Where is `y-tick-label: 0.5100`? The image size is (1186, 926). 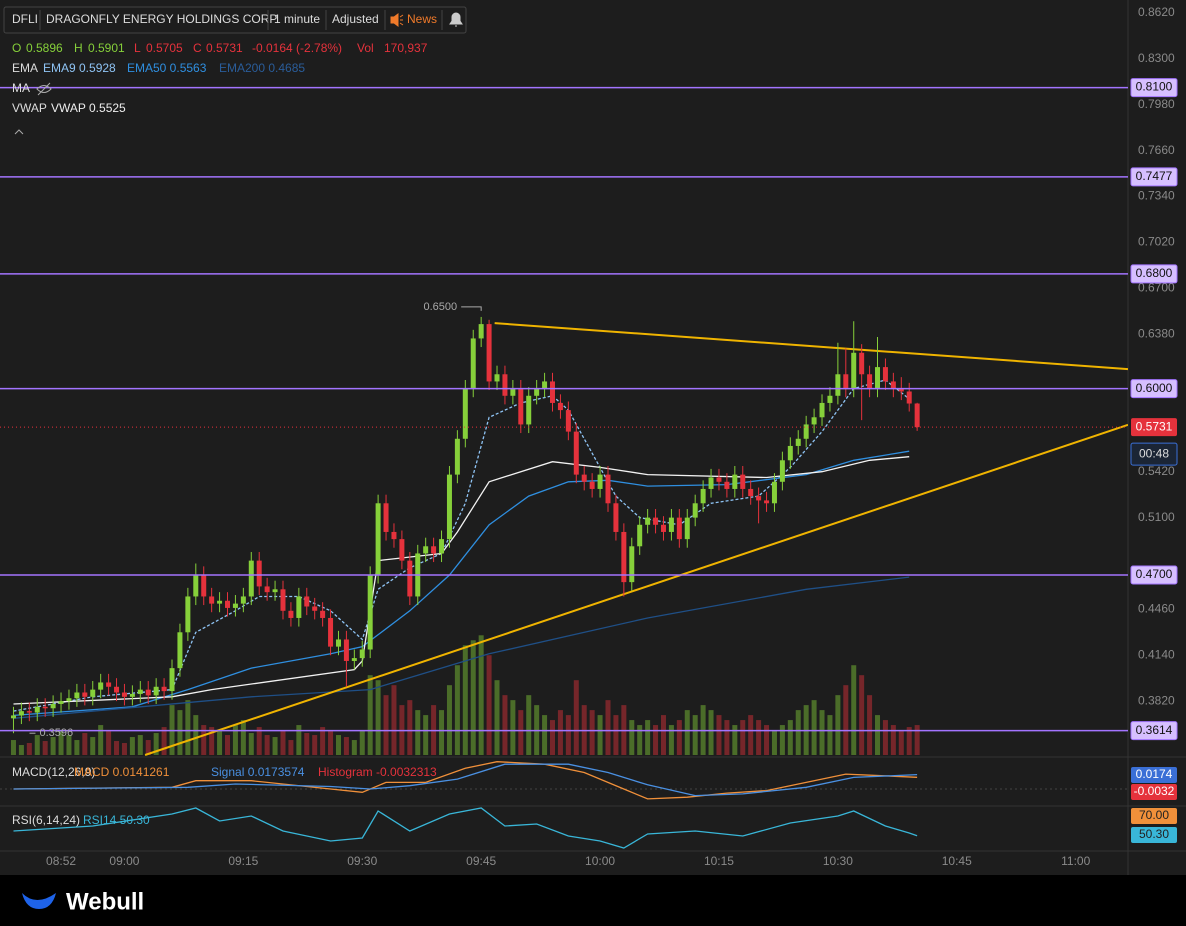 y-tick-label: 0.5100 is located at coordinates (1156, 517).